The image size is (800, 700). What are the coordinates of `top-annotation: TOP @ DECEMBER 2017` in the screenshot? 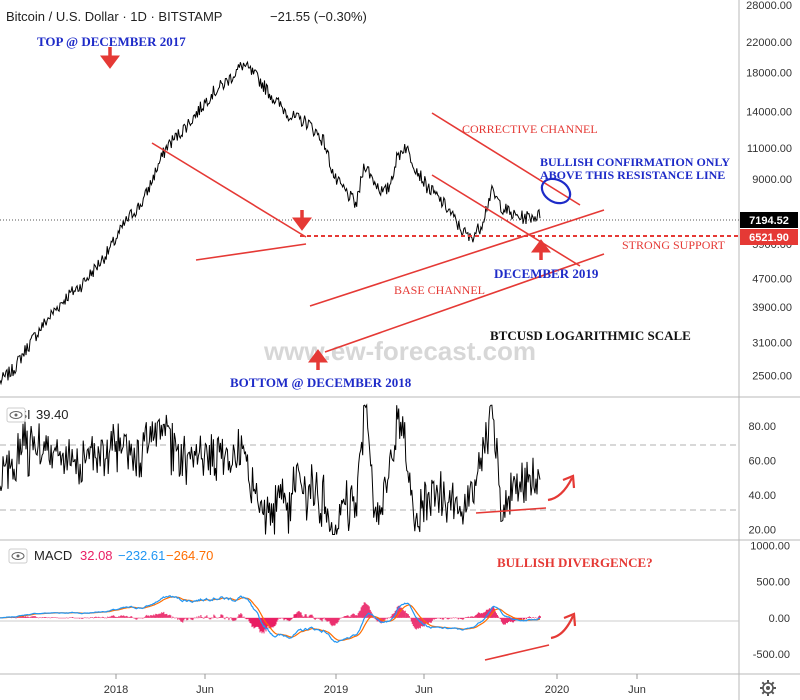 It's located at (111, 41).